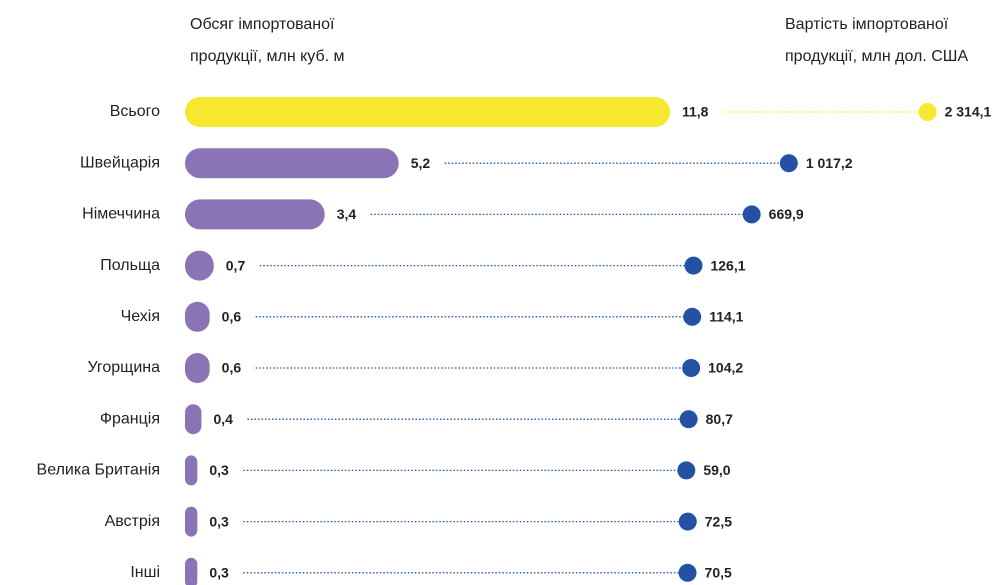 This screenshot has height=585, width=1006. I want to click on category-label: Німеччина, so click(121, 214).